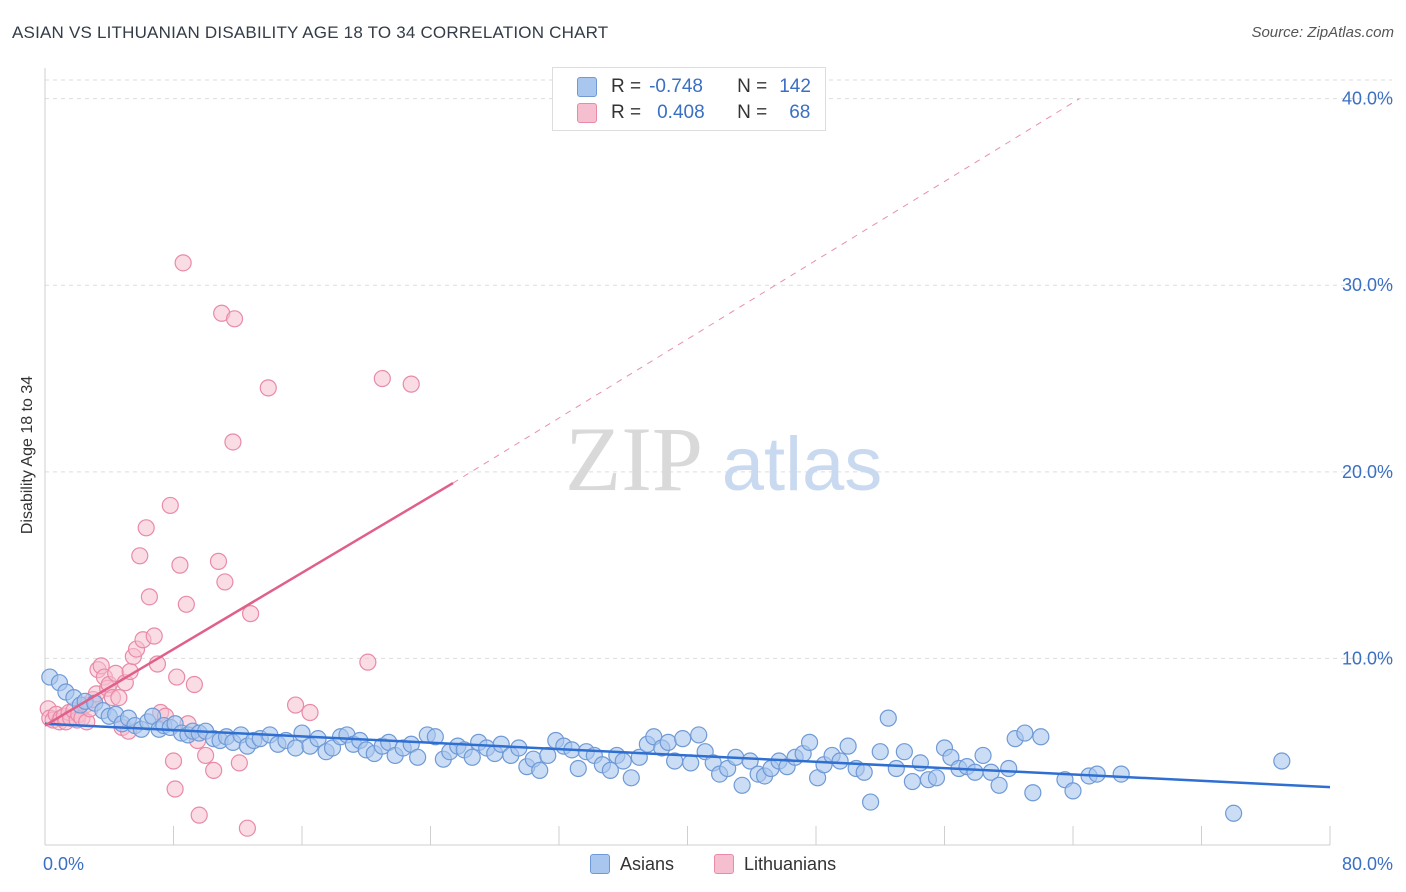 The height and width of the screenshot is (892, 1406). What do you see at coordinates (752, 86) in the screenshot?
I see `asian-n-label: N =` at bounding box center [752, 86].